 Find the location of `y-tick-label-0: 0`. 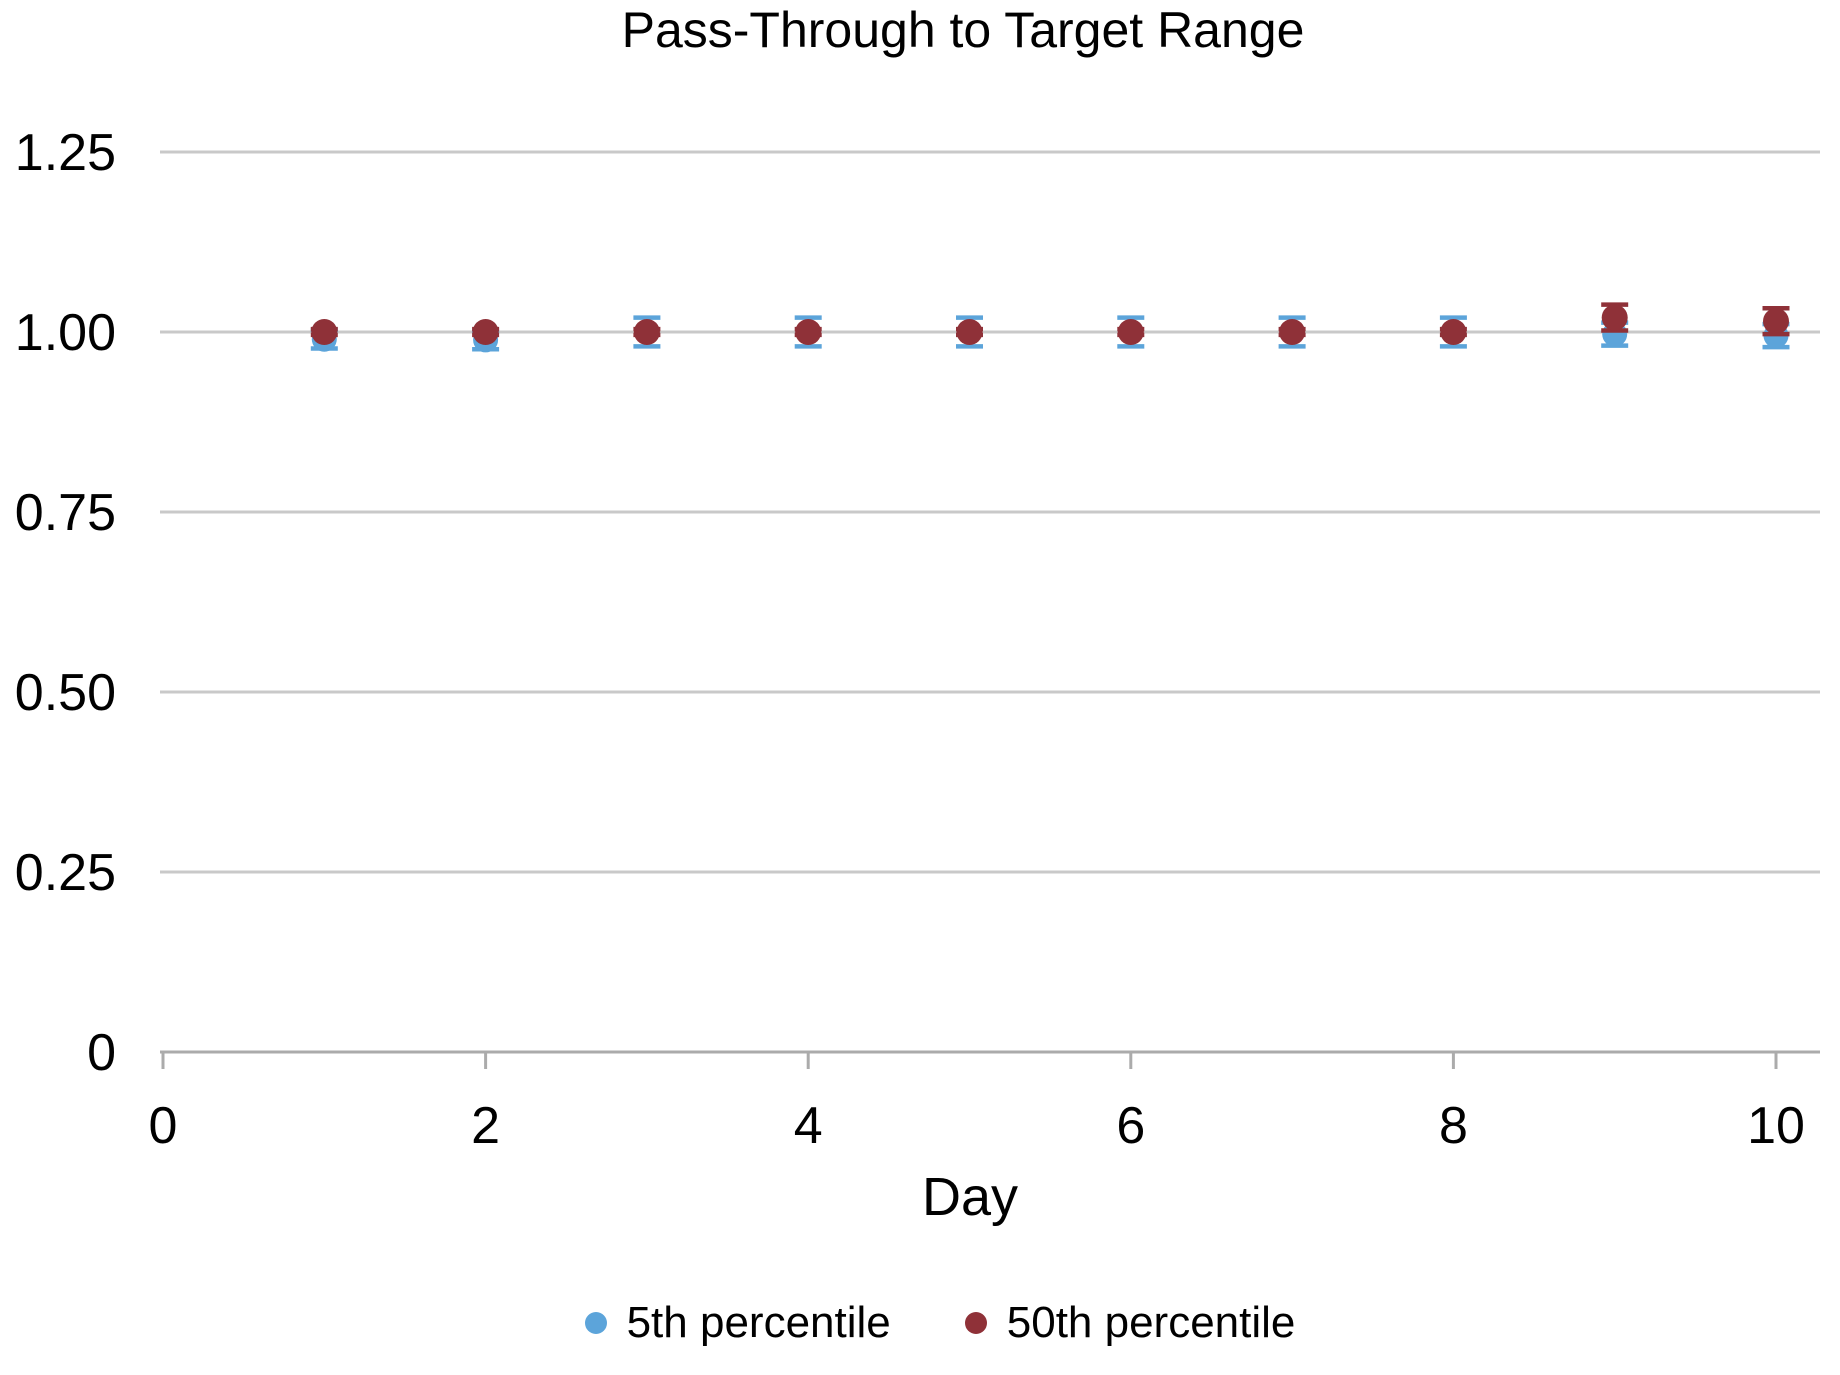

y-tick-label-0: 0 is located at coordinates (101, 1053).